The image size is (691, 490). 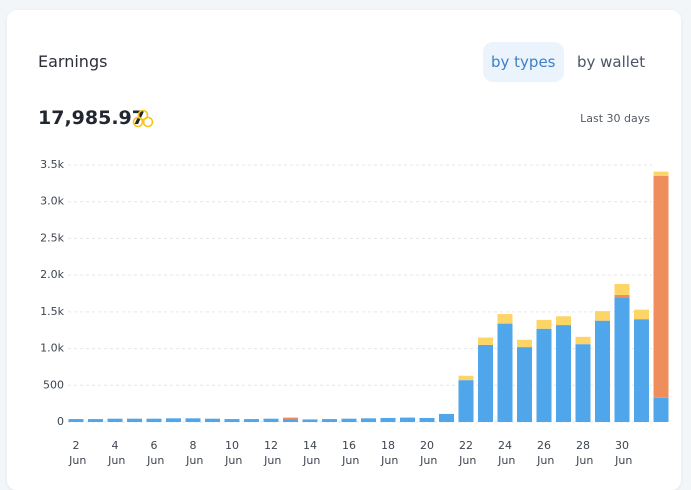 I want to click on x-tick-label: 18 Jun, so click(x=388, y=453).